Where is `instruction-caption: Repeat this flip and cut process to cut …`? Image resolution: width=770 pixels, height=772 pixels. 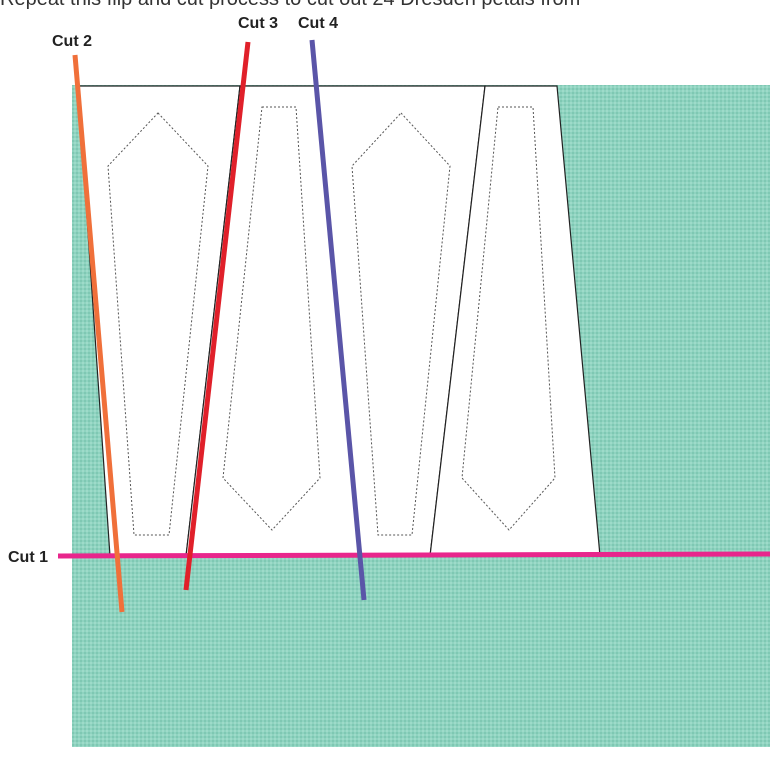 instruction-caption: Repeat this flip and cut process to cut … is located at coordinates (385, 5).